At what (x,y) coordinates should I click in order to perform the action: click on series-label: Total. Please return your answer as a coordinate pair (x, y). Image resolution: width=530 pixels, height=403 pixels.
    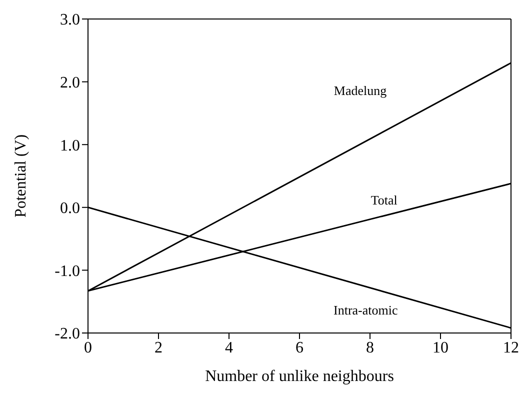
    Looking at the image, I should click on (384, 200).